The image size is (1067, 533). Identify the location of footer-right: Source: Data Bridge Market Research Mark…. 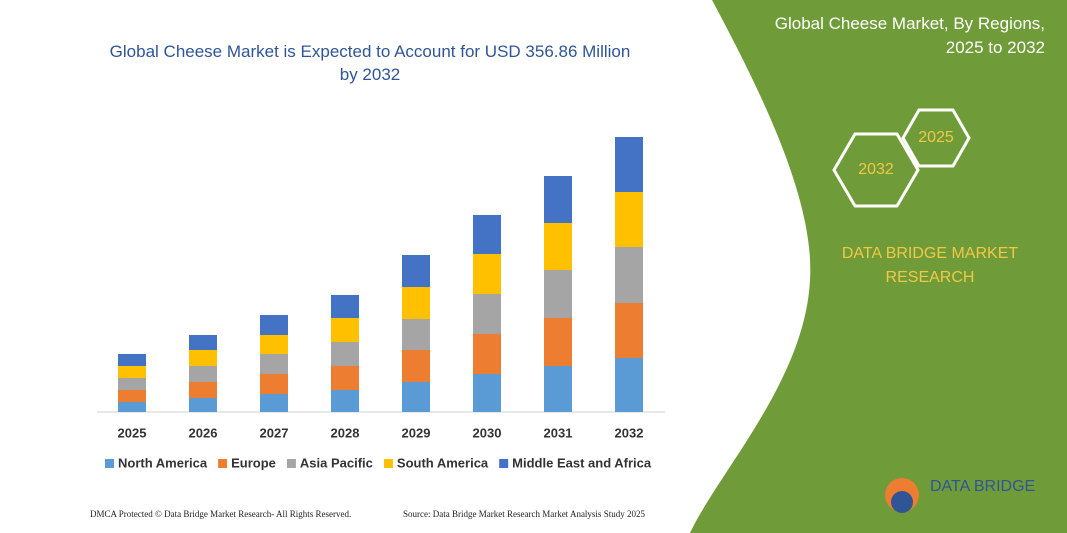
(524, 514).